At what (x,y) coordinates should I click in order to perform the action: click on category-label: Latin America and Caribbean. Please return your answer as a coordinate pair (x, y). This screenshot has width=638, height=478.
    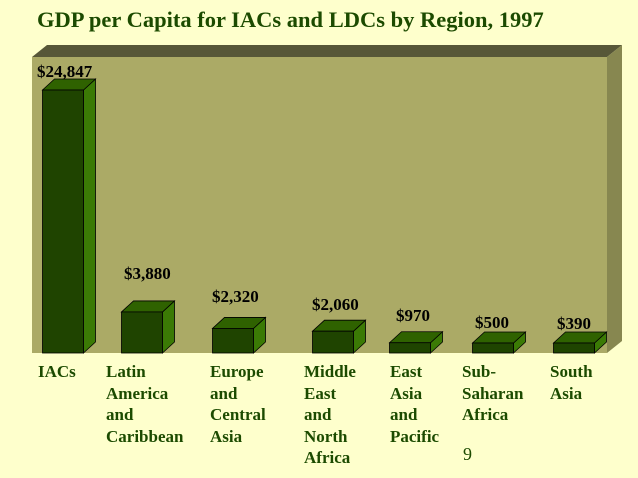
    Looking at the image, I should click on (144, 404).